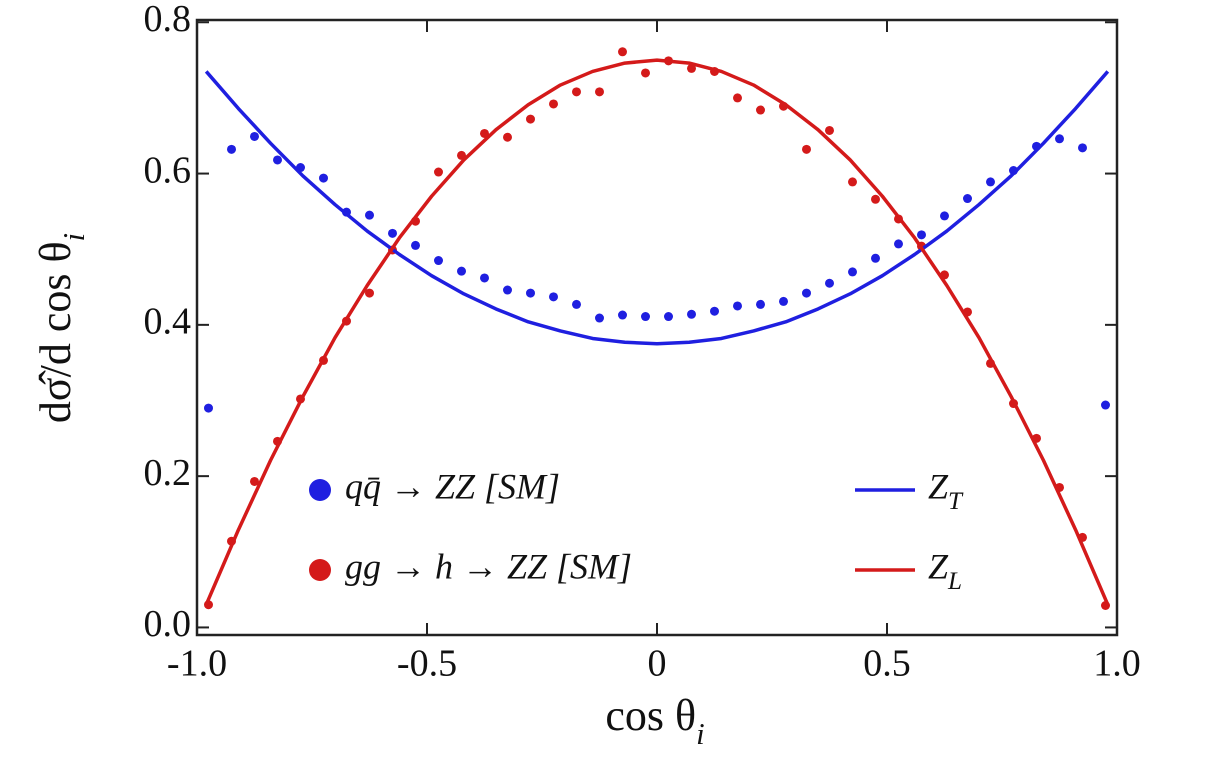  What do you see at coordinates (168, 473) in the screenshot?
I see `y-tick-label: 0.2` at bounding box center [168, 473].